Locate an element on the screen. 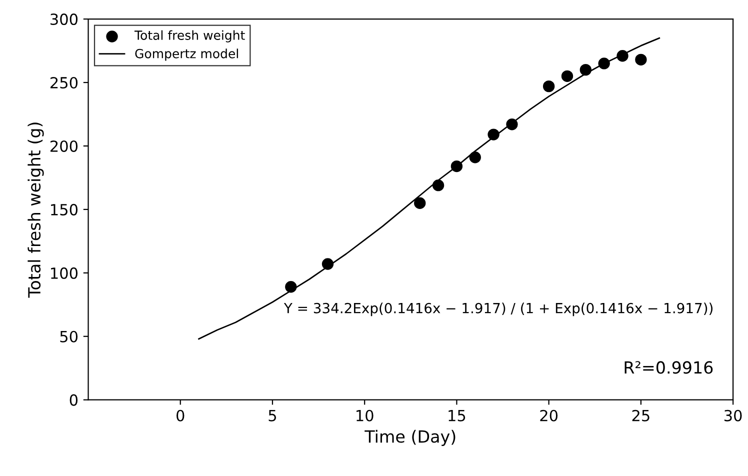  y-tick-label: 150 is located at coordinates (64, 210).